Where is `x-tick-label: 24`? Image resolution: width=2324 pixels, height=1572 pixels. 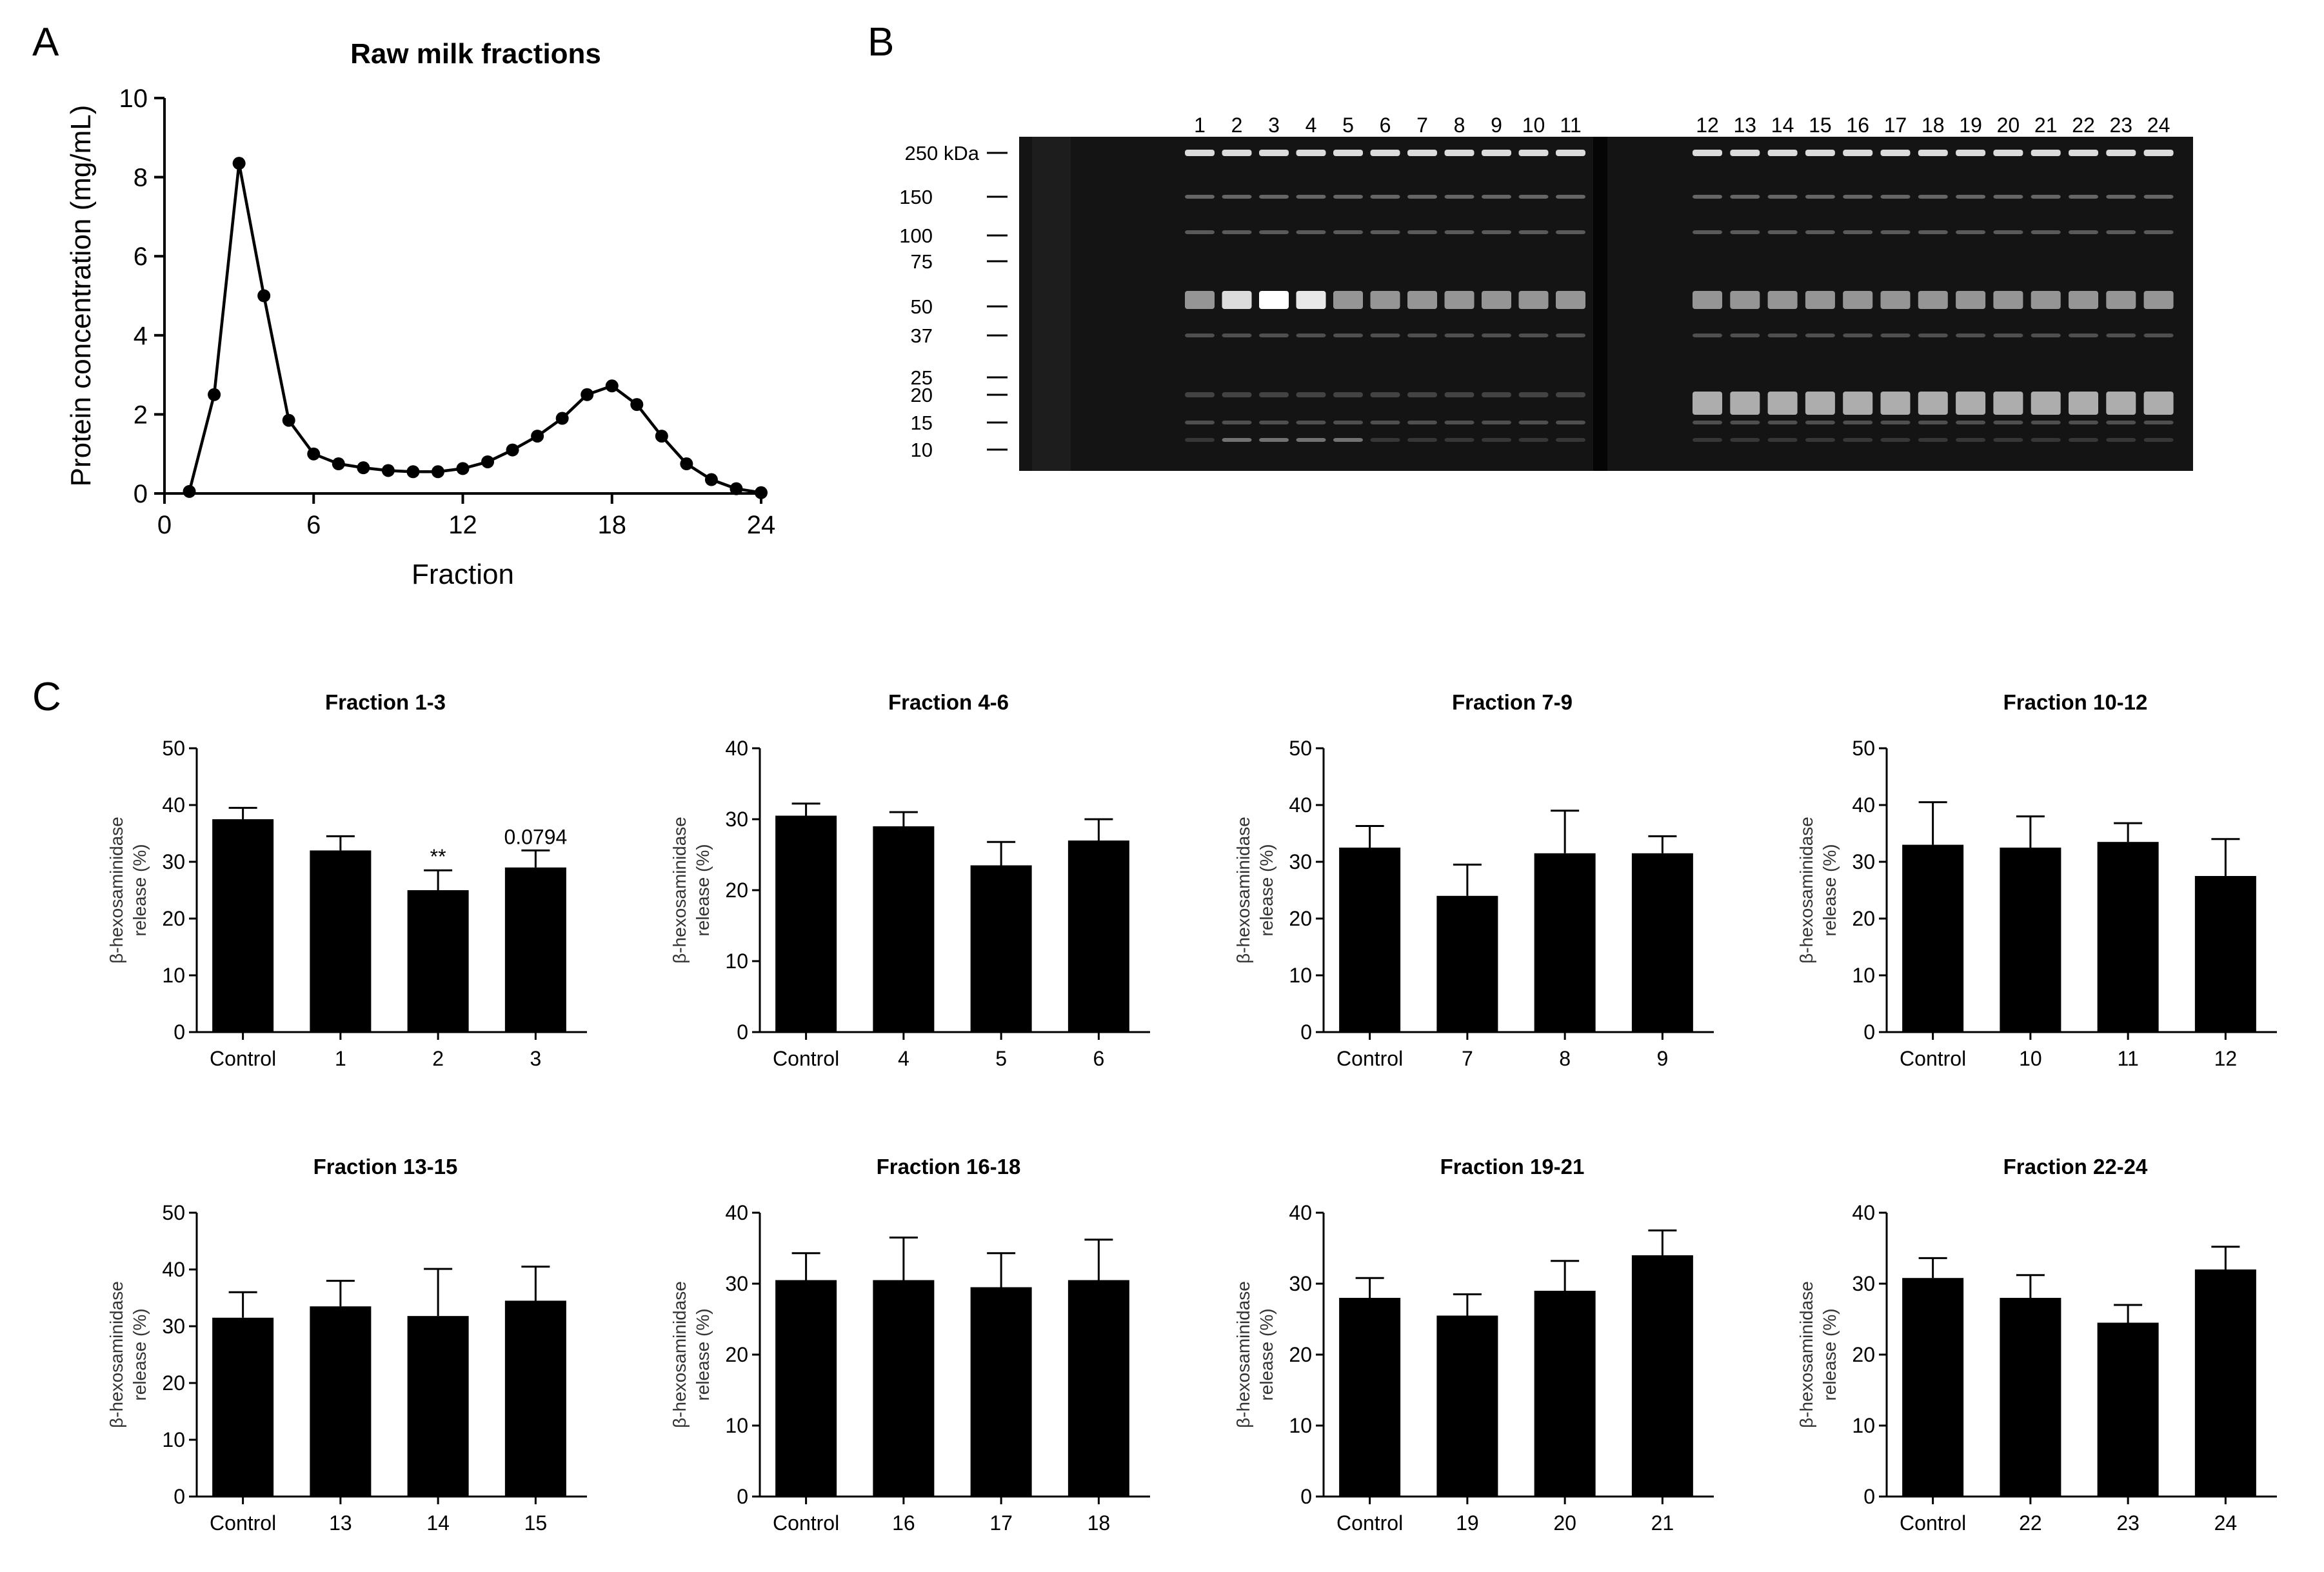 x-tick-label: 24 is located at coordinates (2226, 1523).